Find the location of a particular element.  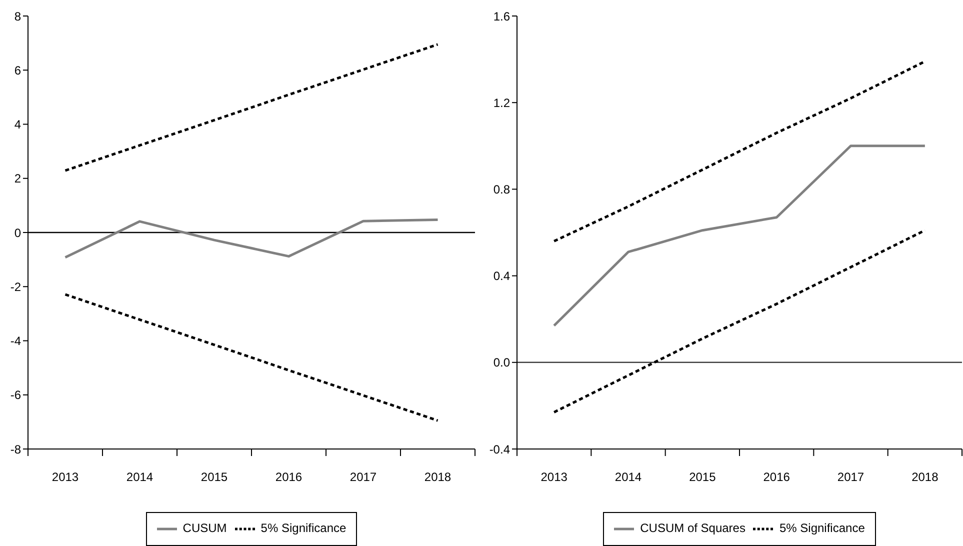

legend-label: CUSUM is located at coordinates (204, 528).